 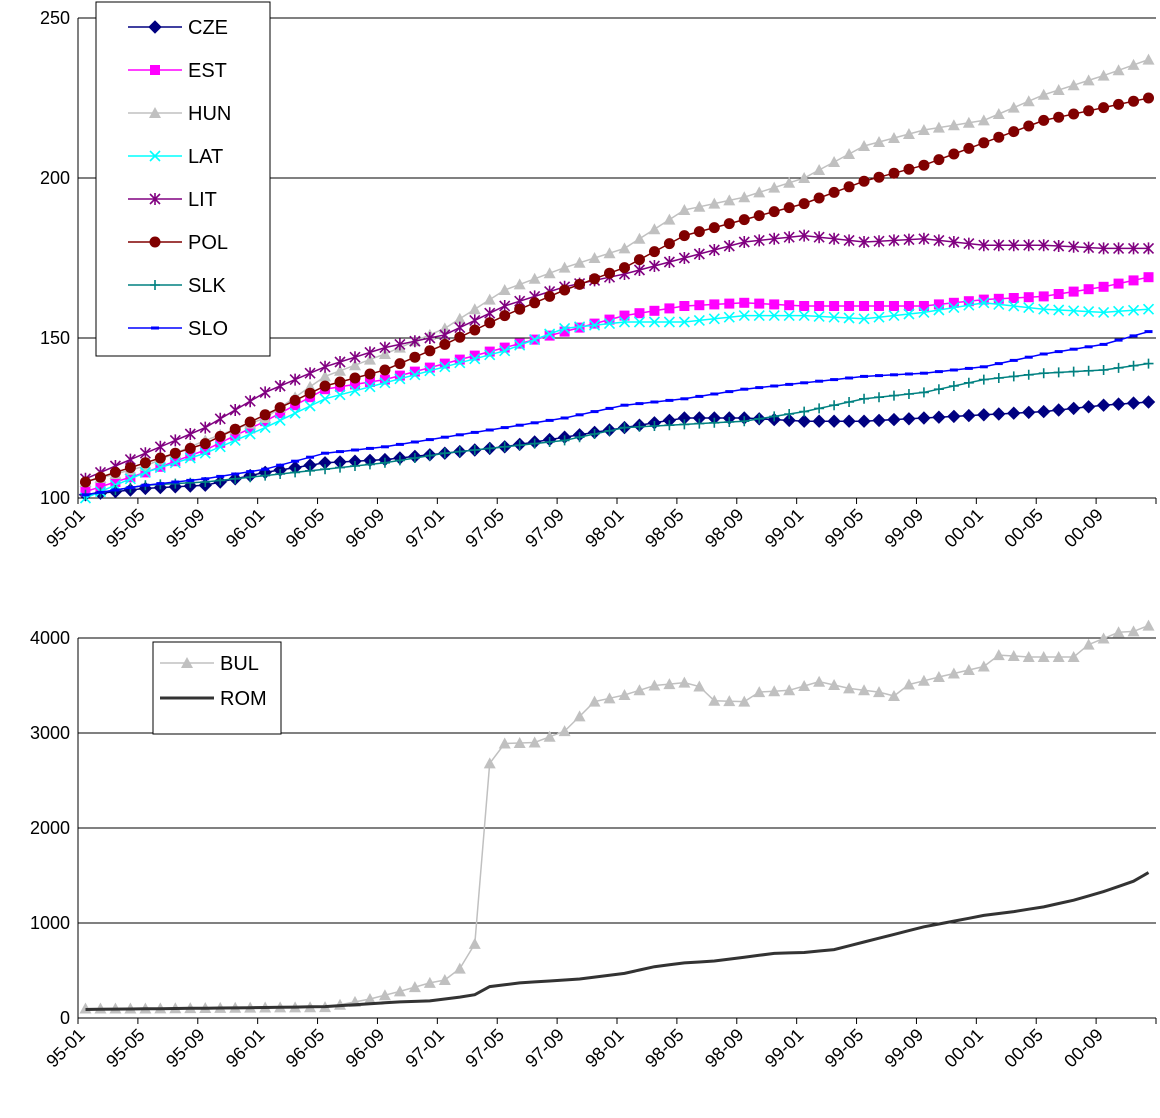 I want to click on x-tick-label: 99-01, so click(x=784, y=528).